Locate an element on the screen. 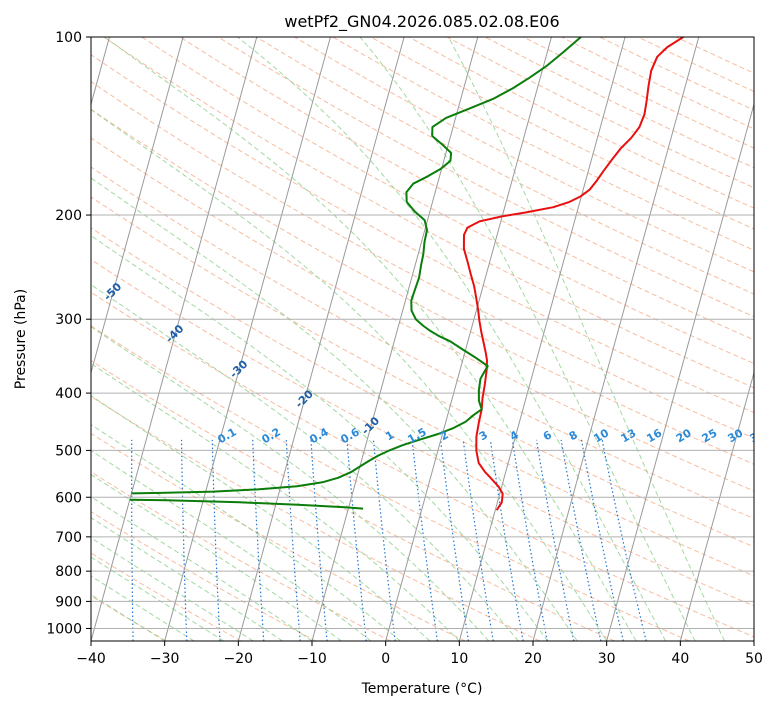 This screenshot has width=775, height=708. y-tick-label: 600 is located at coordinates (68, 498).